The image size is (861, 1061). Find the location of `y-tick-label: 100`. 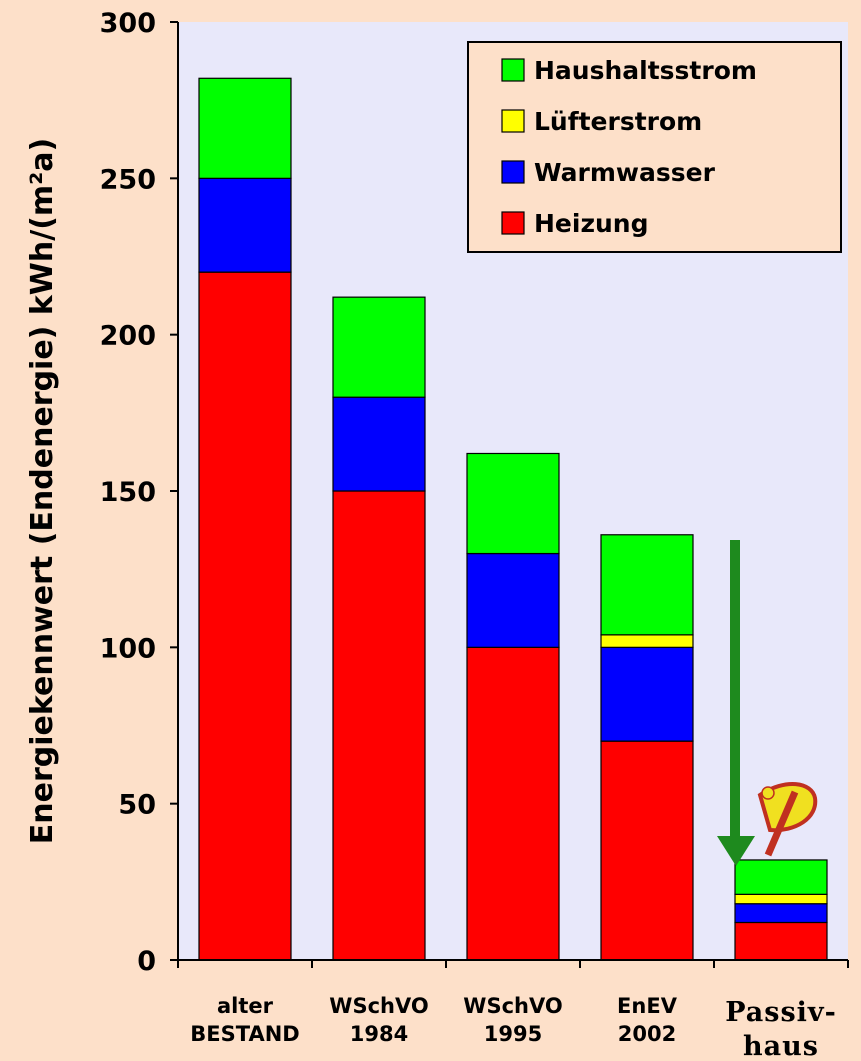

y-tick-label: 100 is located at coordinates (128, 648).